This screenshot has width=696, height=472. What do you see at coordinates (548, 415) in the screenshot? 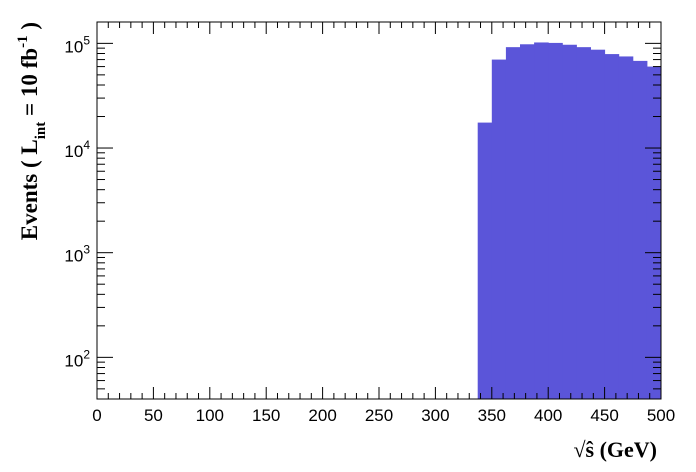
I see `x-tick-label: 400` at bounding box center [548, 415].